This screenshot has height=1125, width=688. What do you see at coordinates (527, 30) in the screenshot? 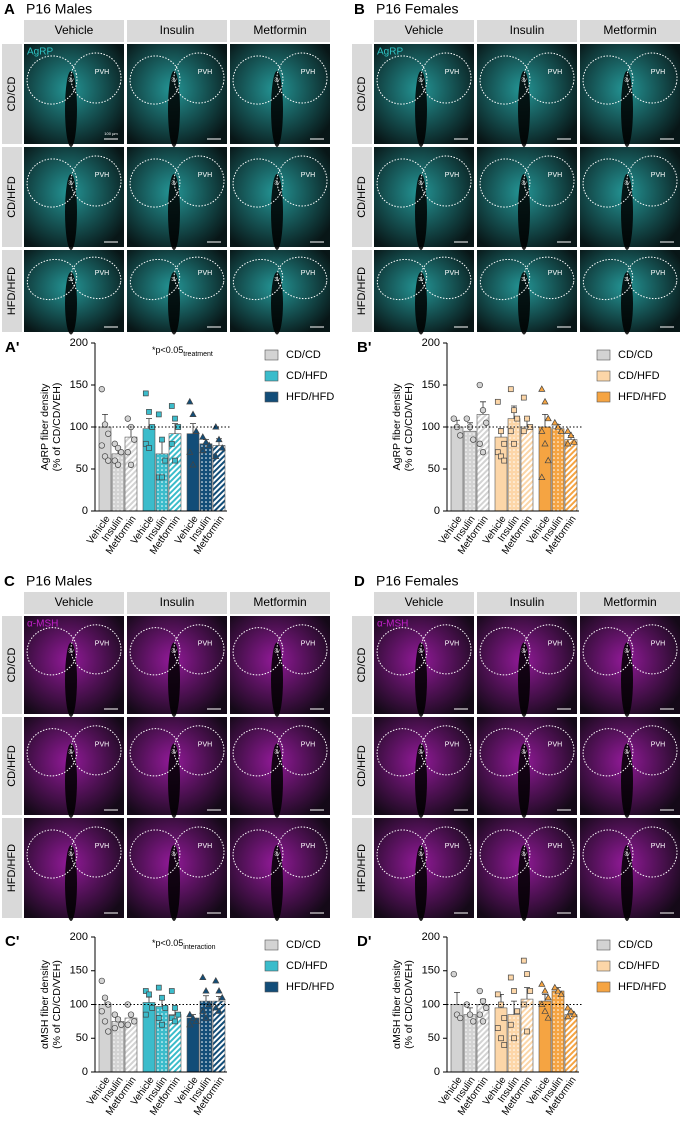
I see `column-label: Insulin` at bounding box center [527, 30].